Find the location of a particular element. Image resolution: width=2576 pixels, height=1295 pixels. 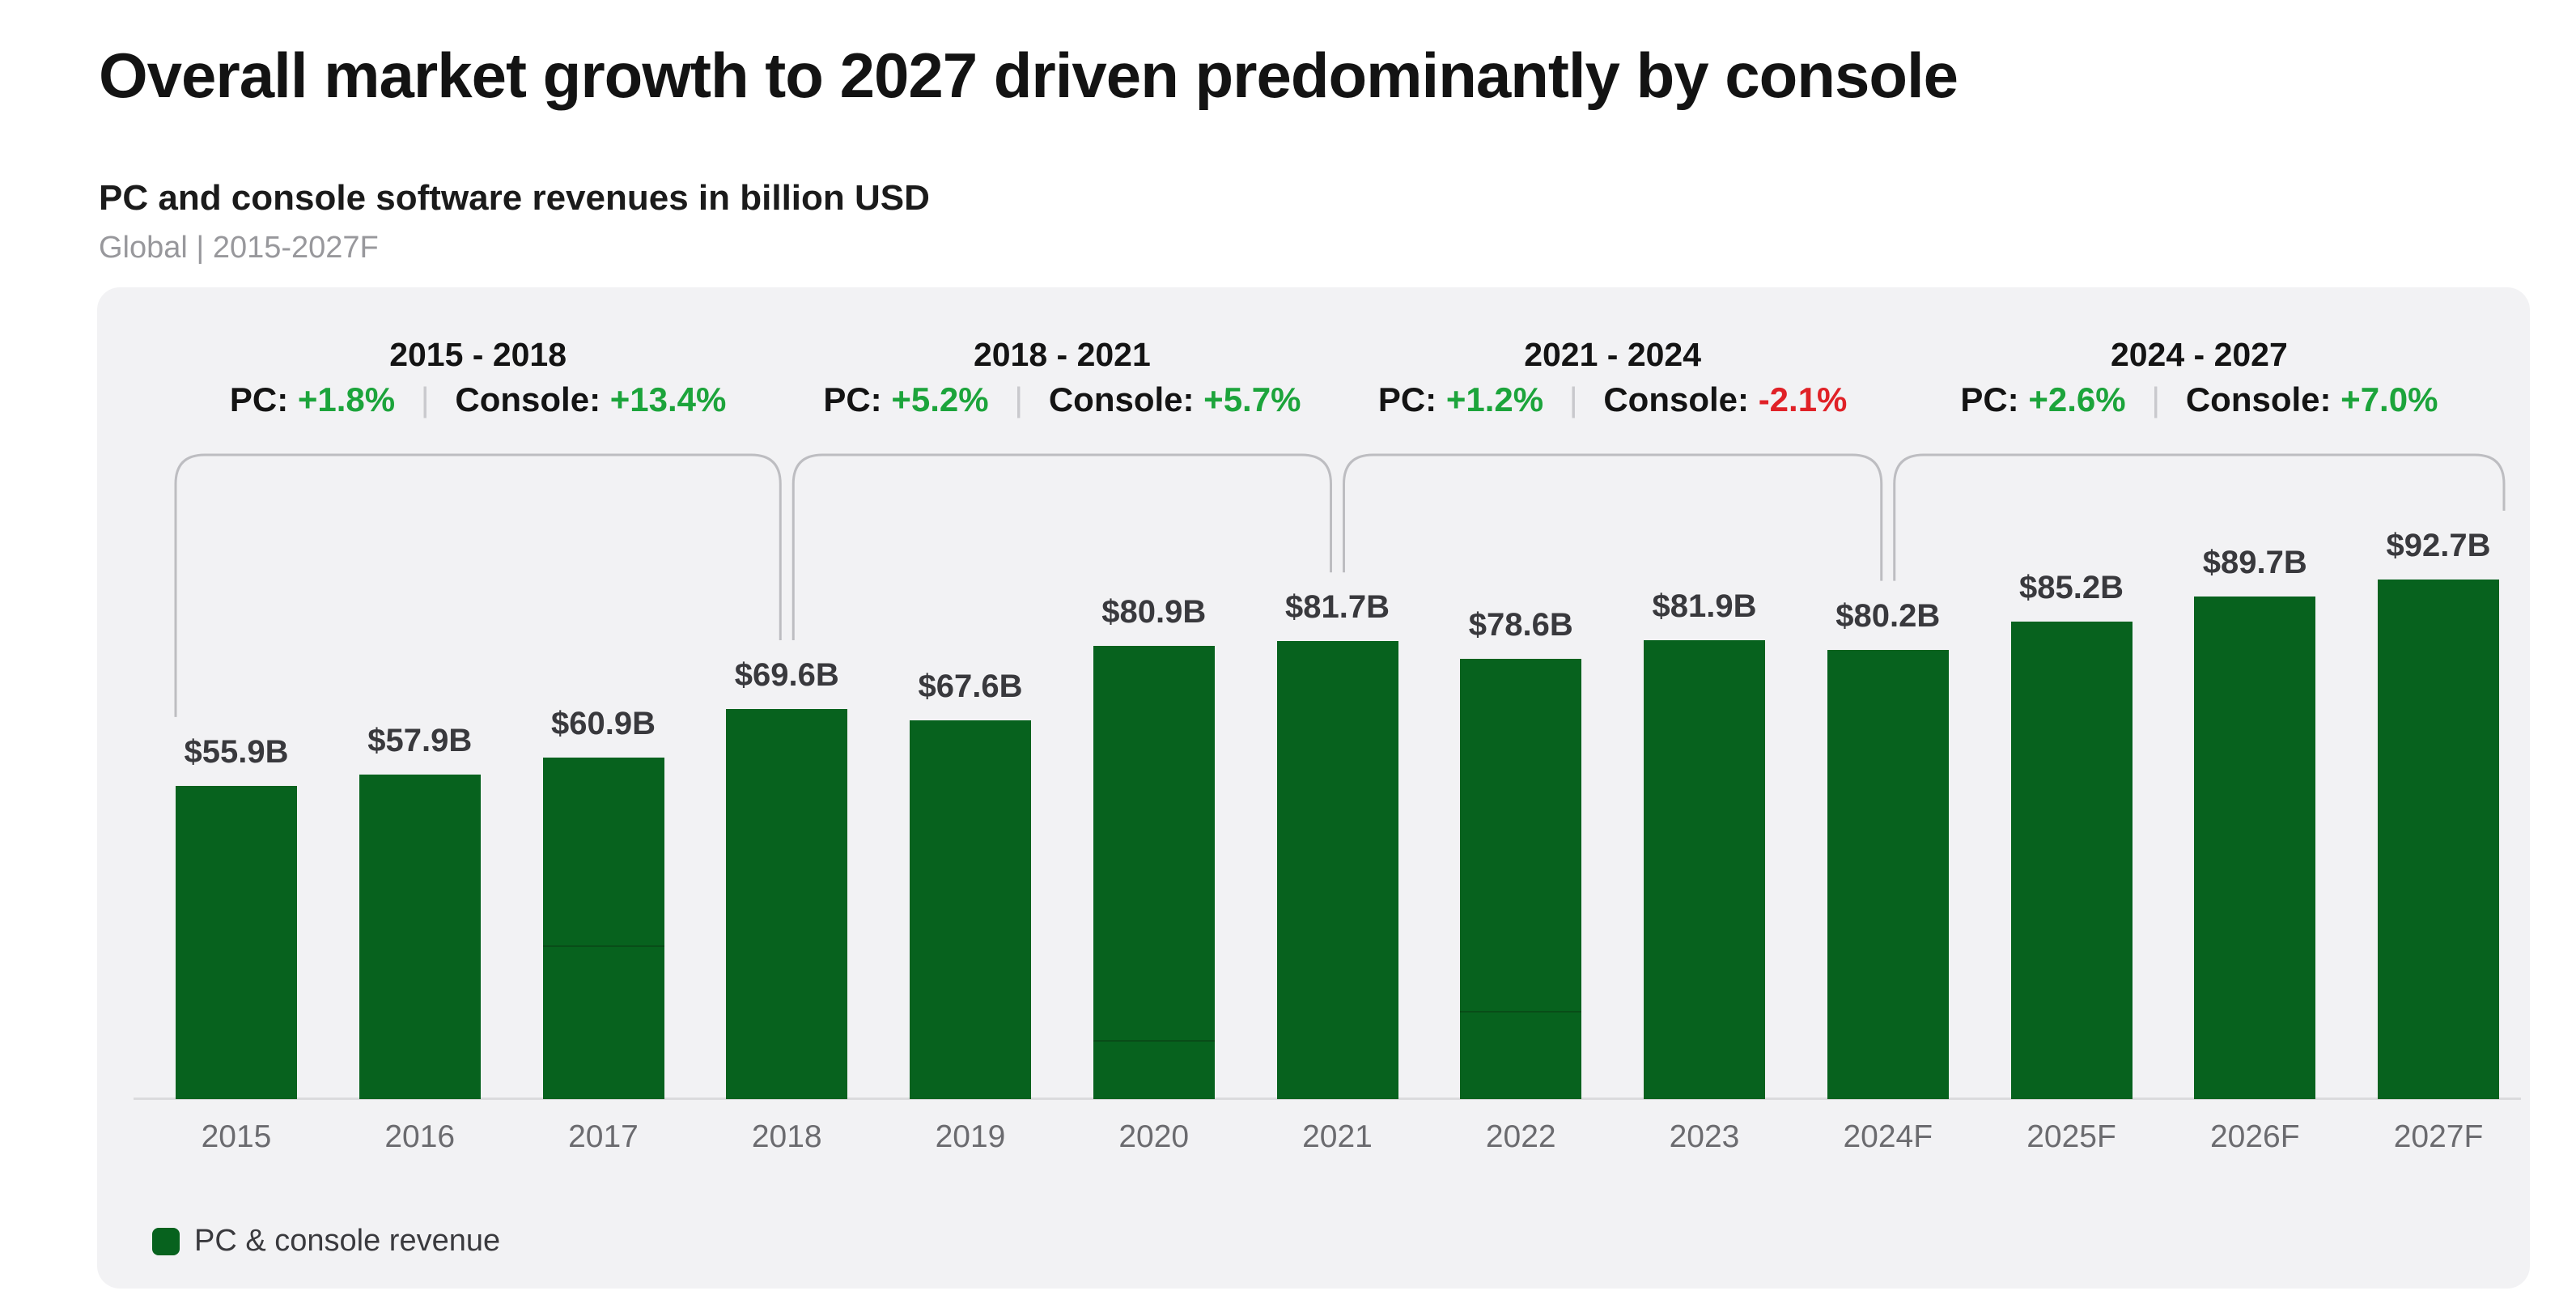

pc-growth-value-0: +1.8% is located at coordinates (346, 399).